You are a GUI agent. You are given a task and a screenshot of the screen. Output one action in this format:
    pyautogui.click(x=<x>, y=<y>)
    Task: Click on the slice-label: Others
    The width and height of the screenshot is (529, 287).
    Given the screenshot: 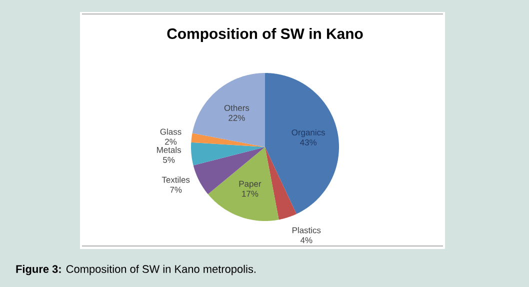 What is the action you would take?
    pyautogui.click(x=237, y=107)
    